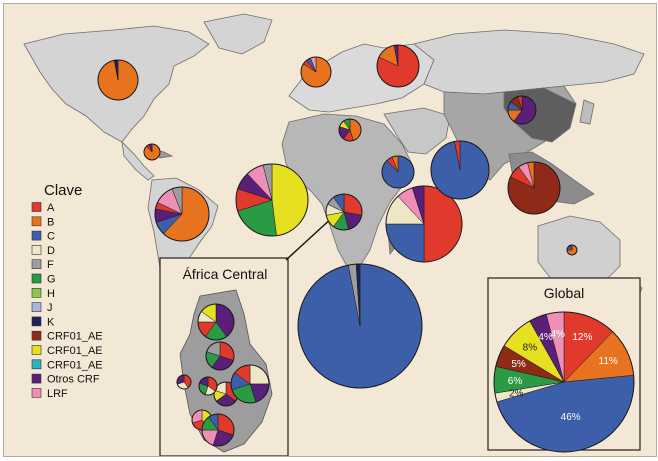  Describe the element at coordinates (182, 214) in the screenshot. I see `pie-south-america` at that location.